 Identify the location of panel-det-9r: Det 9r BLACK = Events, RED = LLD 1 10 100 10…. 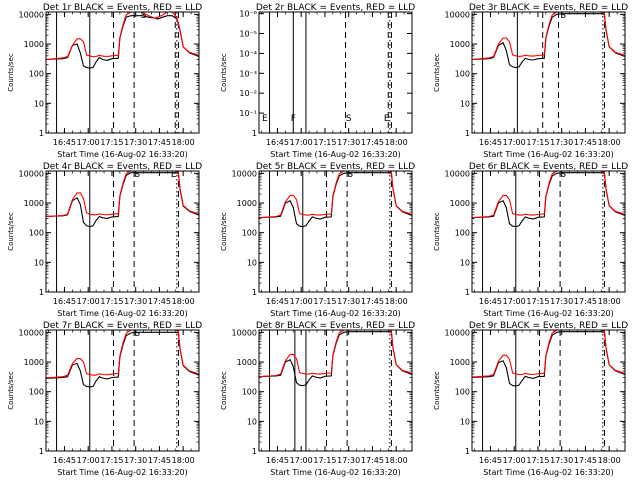
(530, 399).